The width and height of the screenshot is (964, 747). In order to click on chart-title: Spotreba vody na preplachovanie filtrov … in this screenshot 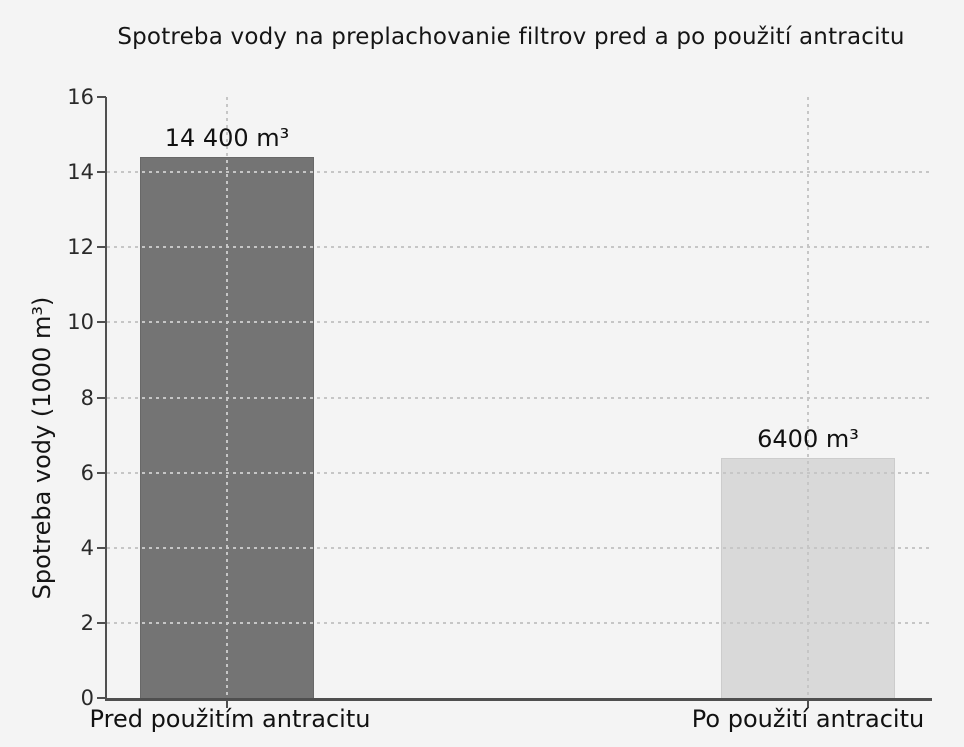, I will do `click(511, 37)`.